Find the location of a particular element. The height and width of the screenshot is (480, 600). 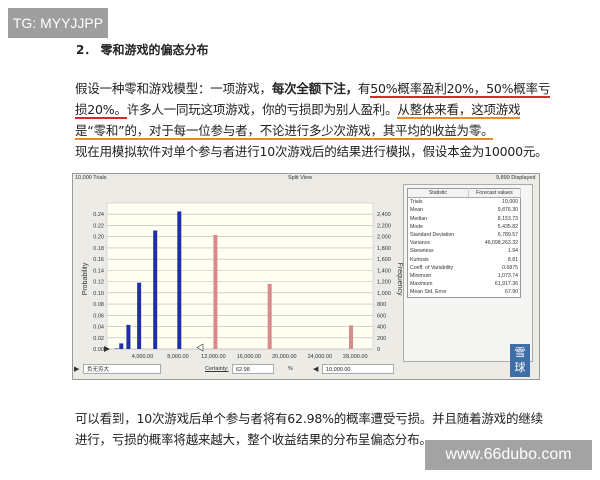

stat-row: Minimum 1,073.74 is located at coordinates (464, 276).